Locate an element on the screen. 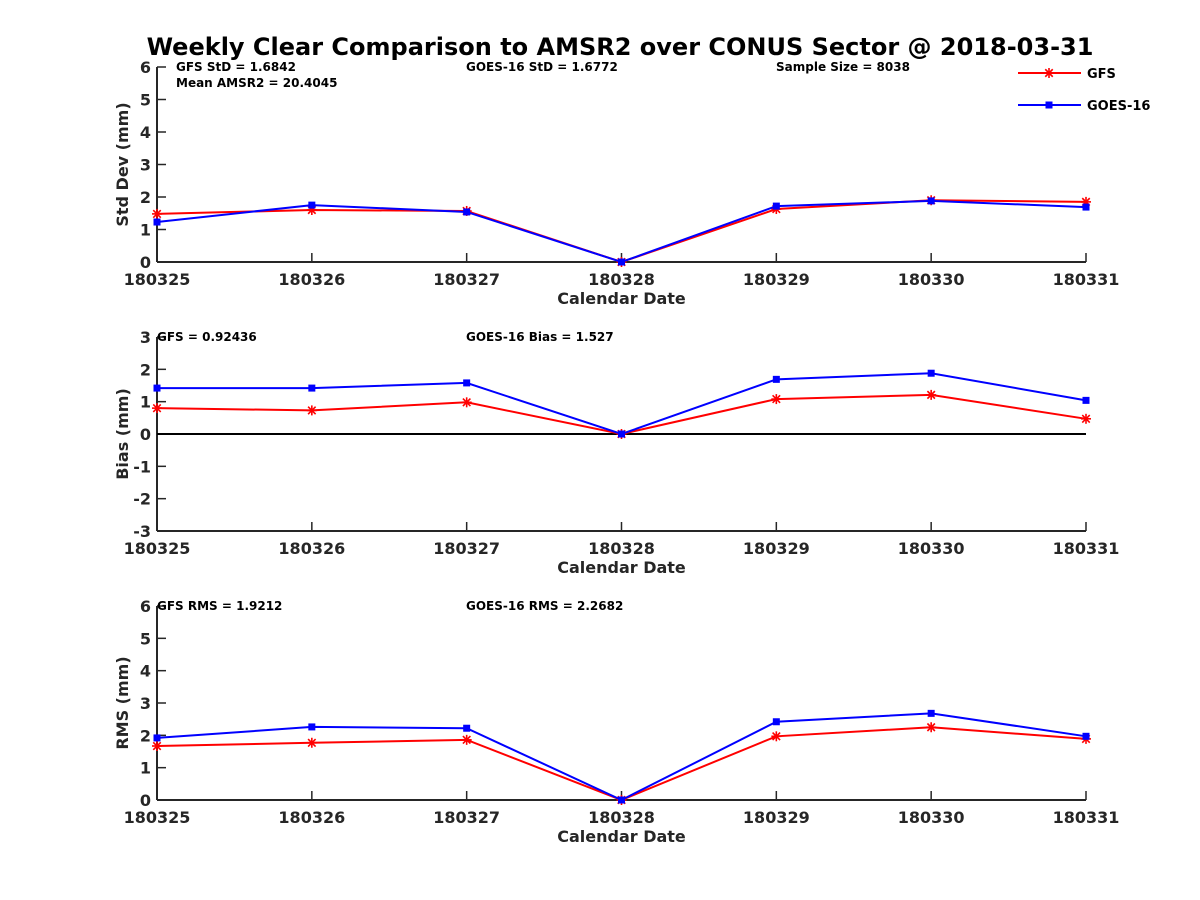 Image resolution: width=1200 pixels, height=900 pixels. stat-annotation: GFS RMS = 1.9212 is located at coordinates (219, 606).